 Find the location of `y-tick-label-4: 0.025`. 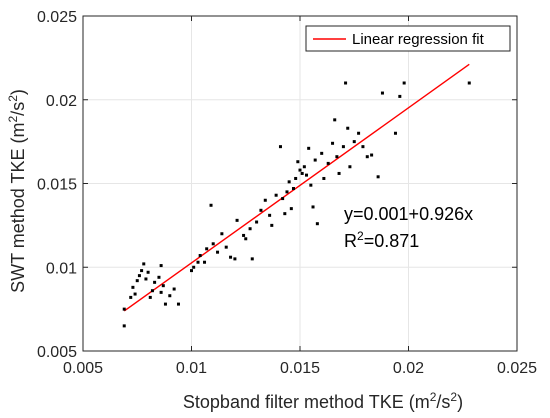

y-tick-label-4: 0.025 is located at coordinates (57, 17).